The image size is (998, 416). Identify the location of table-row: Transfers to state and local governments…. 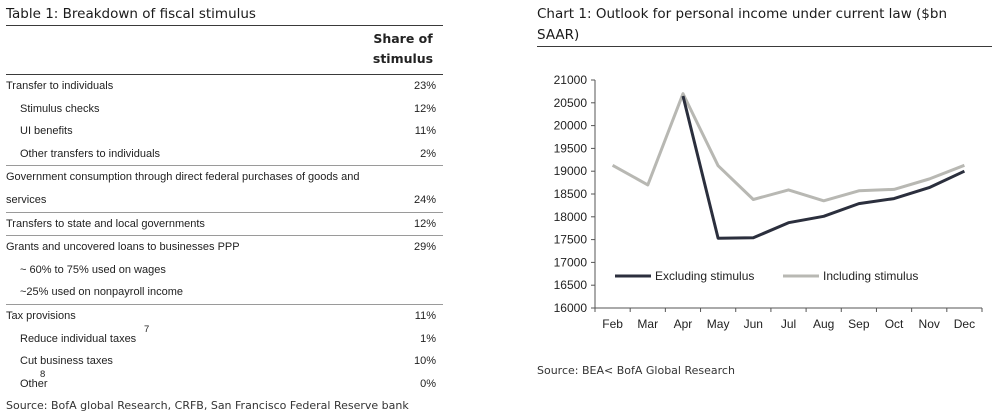
(224, 223).